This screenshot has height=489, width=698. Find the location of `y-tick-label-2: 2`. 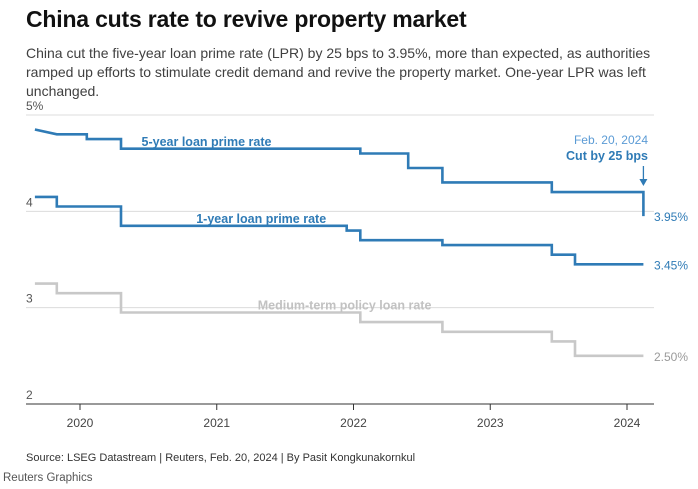

y-tick-label-2: 2 is located at coordinates (29, 395).